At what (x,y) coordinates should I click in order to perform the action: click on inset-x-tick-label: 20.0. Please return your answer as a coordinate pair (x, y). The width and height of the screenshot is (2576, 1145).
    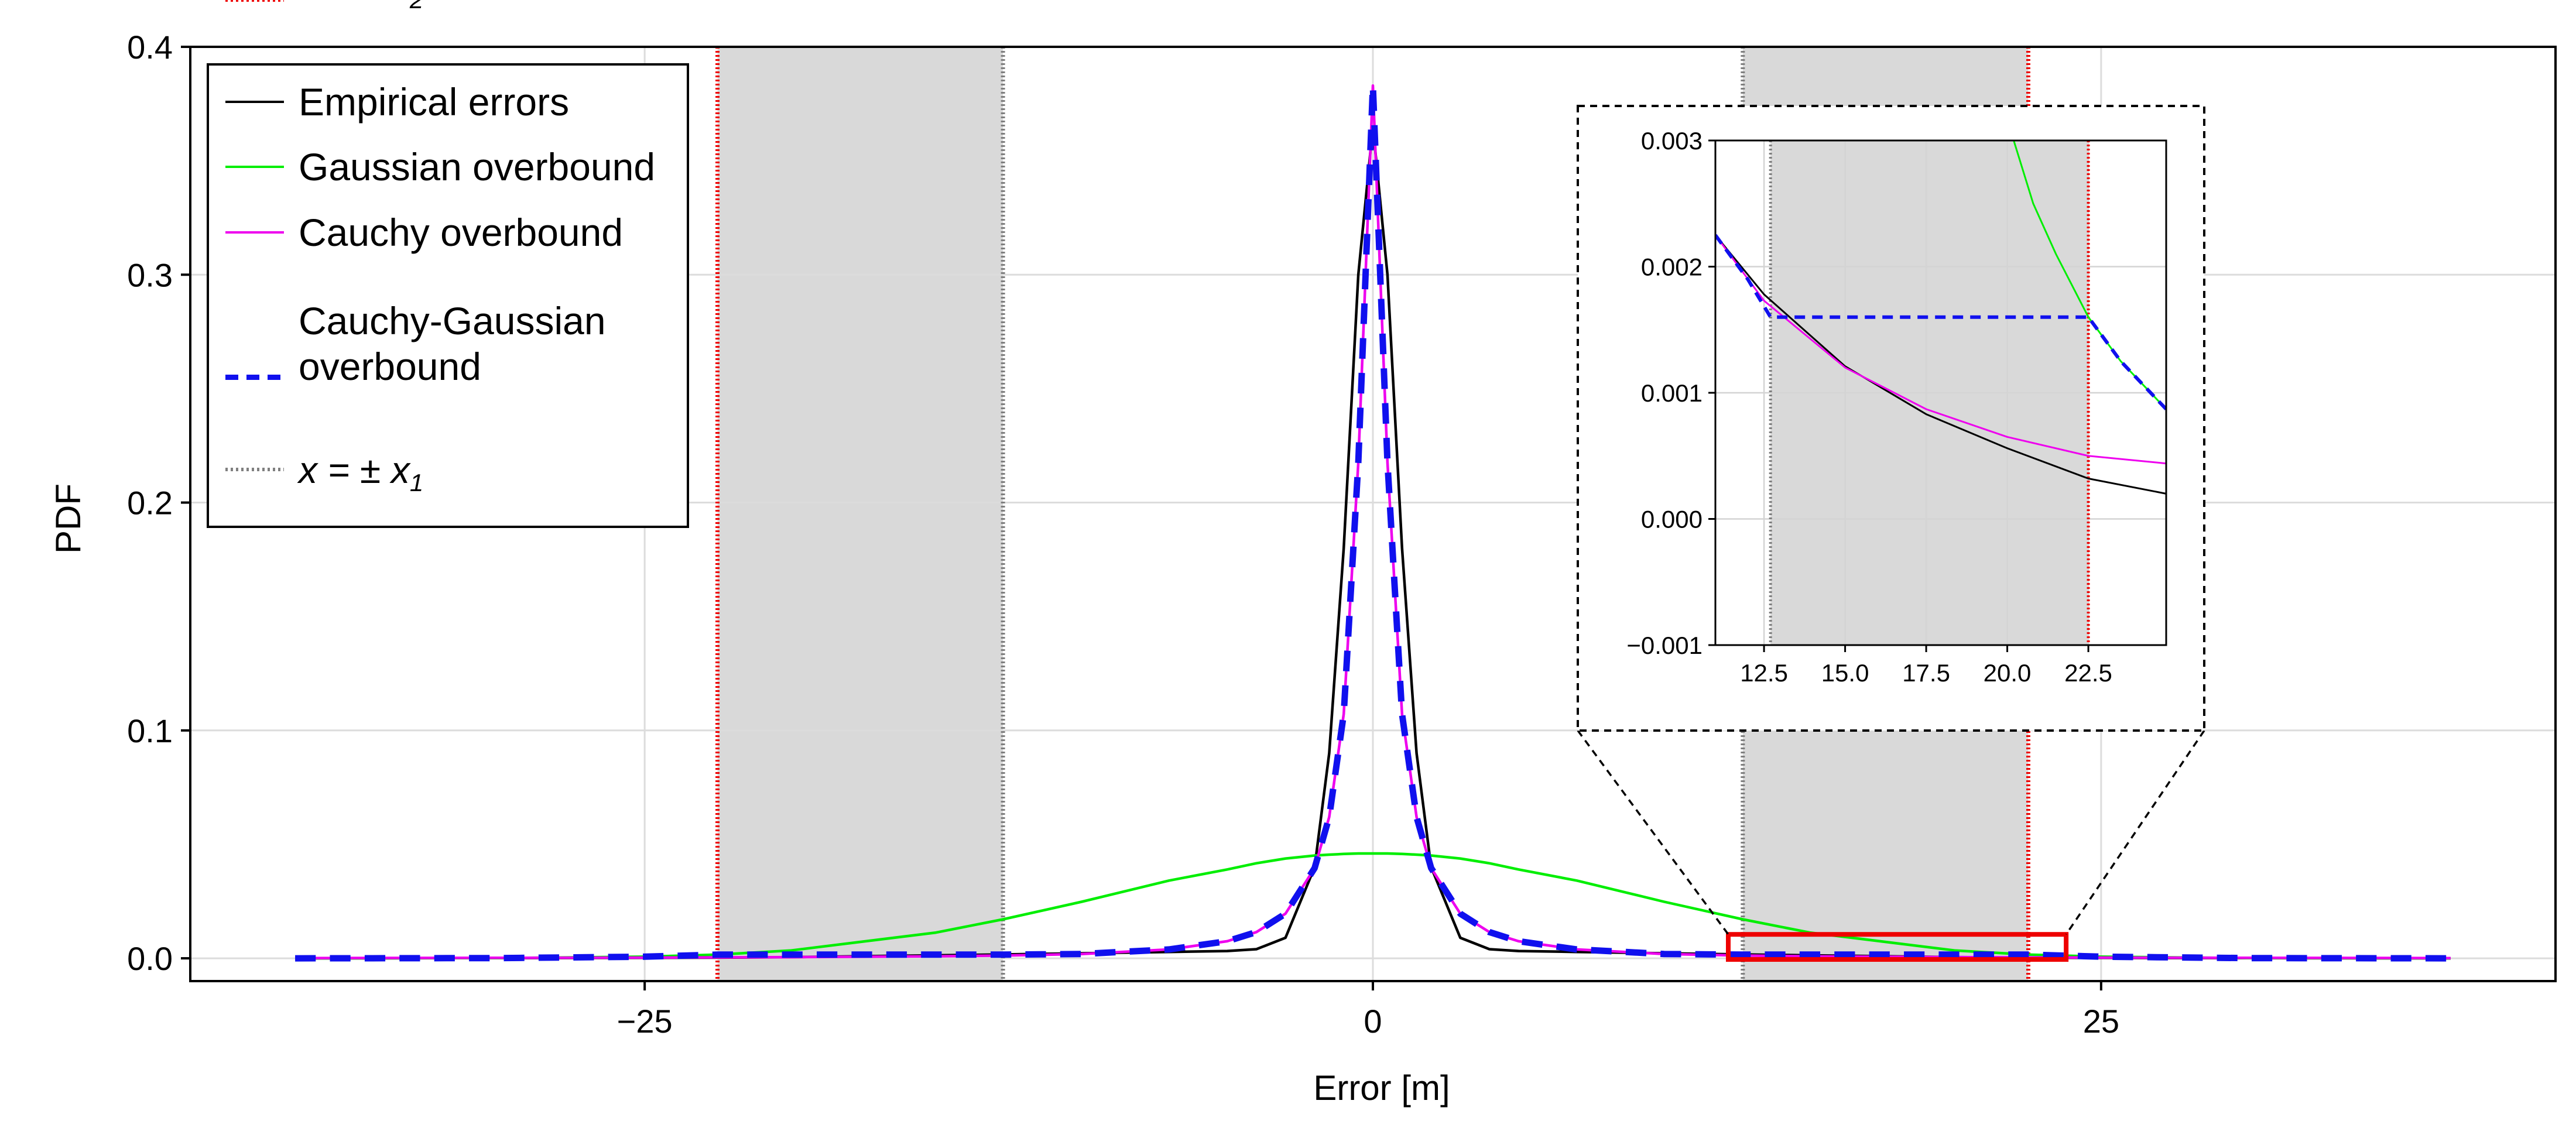
    Looking at the image, I should click on (2008, 673).